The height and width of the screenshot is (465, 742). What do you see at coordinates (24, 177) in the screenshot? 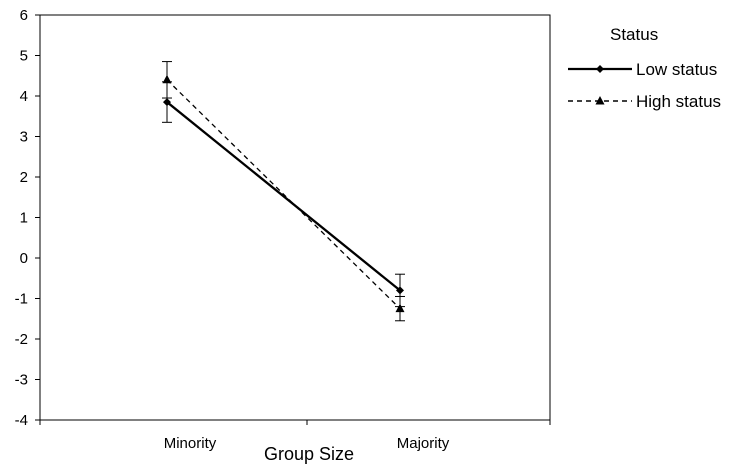
I see `y-tick-label: 2` at bounding box center [24, 177].